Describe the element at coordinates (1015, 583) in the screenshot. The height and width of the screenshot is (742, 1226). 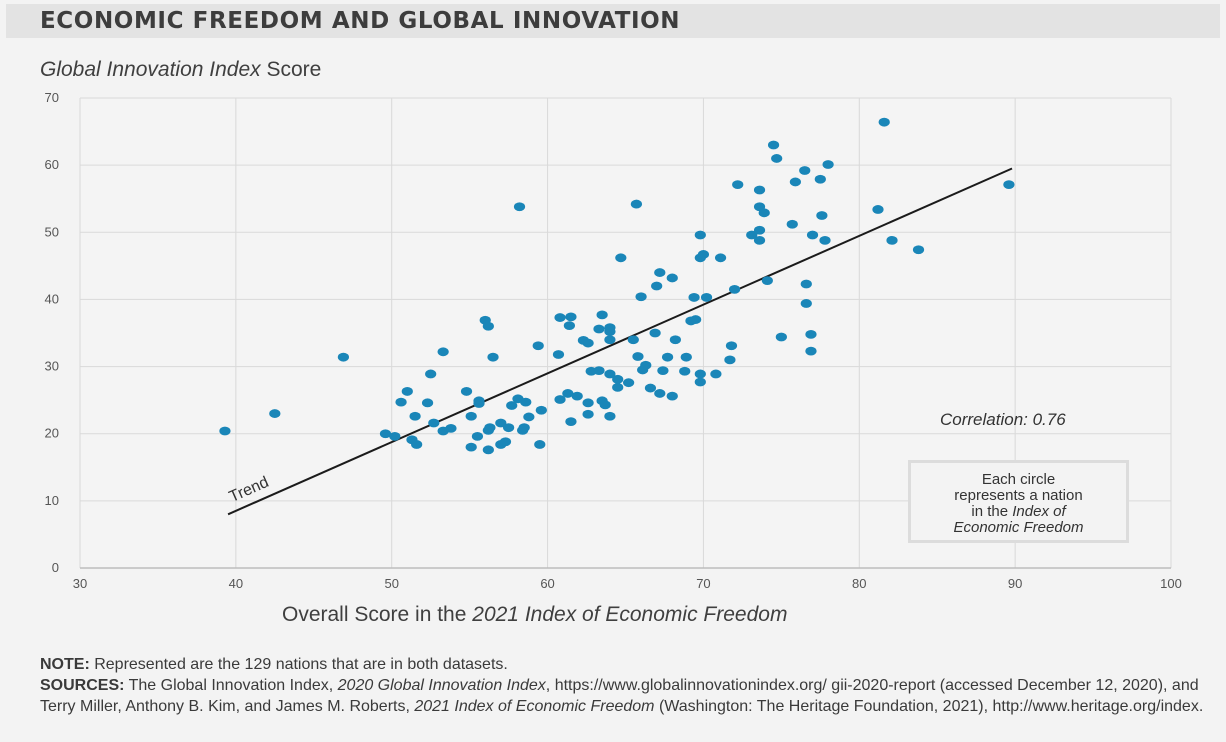
I see `x-tick-label: 90` at that location.